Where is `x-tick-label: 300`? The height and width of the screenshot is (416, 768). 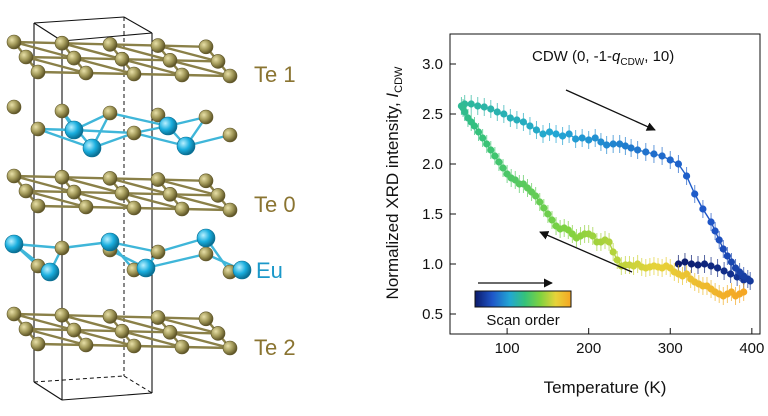
x-tick-label: 300 is located at coordinates (670, 348).